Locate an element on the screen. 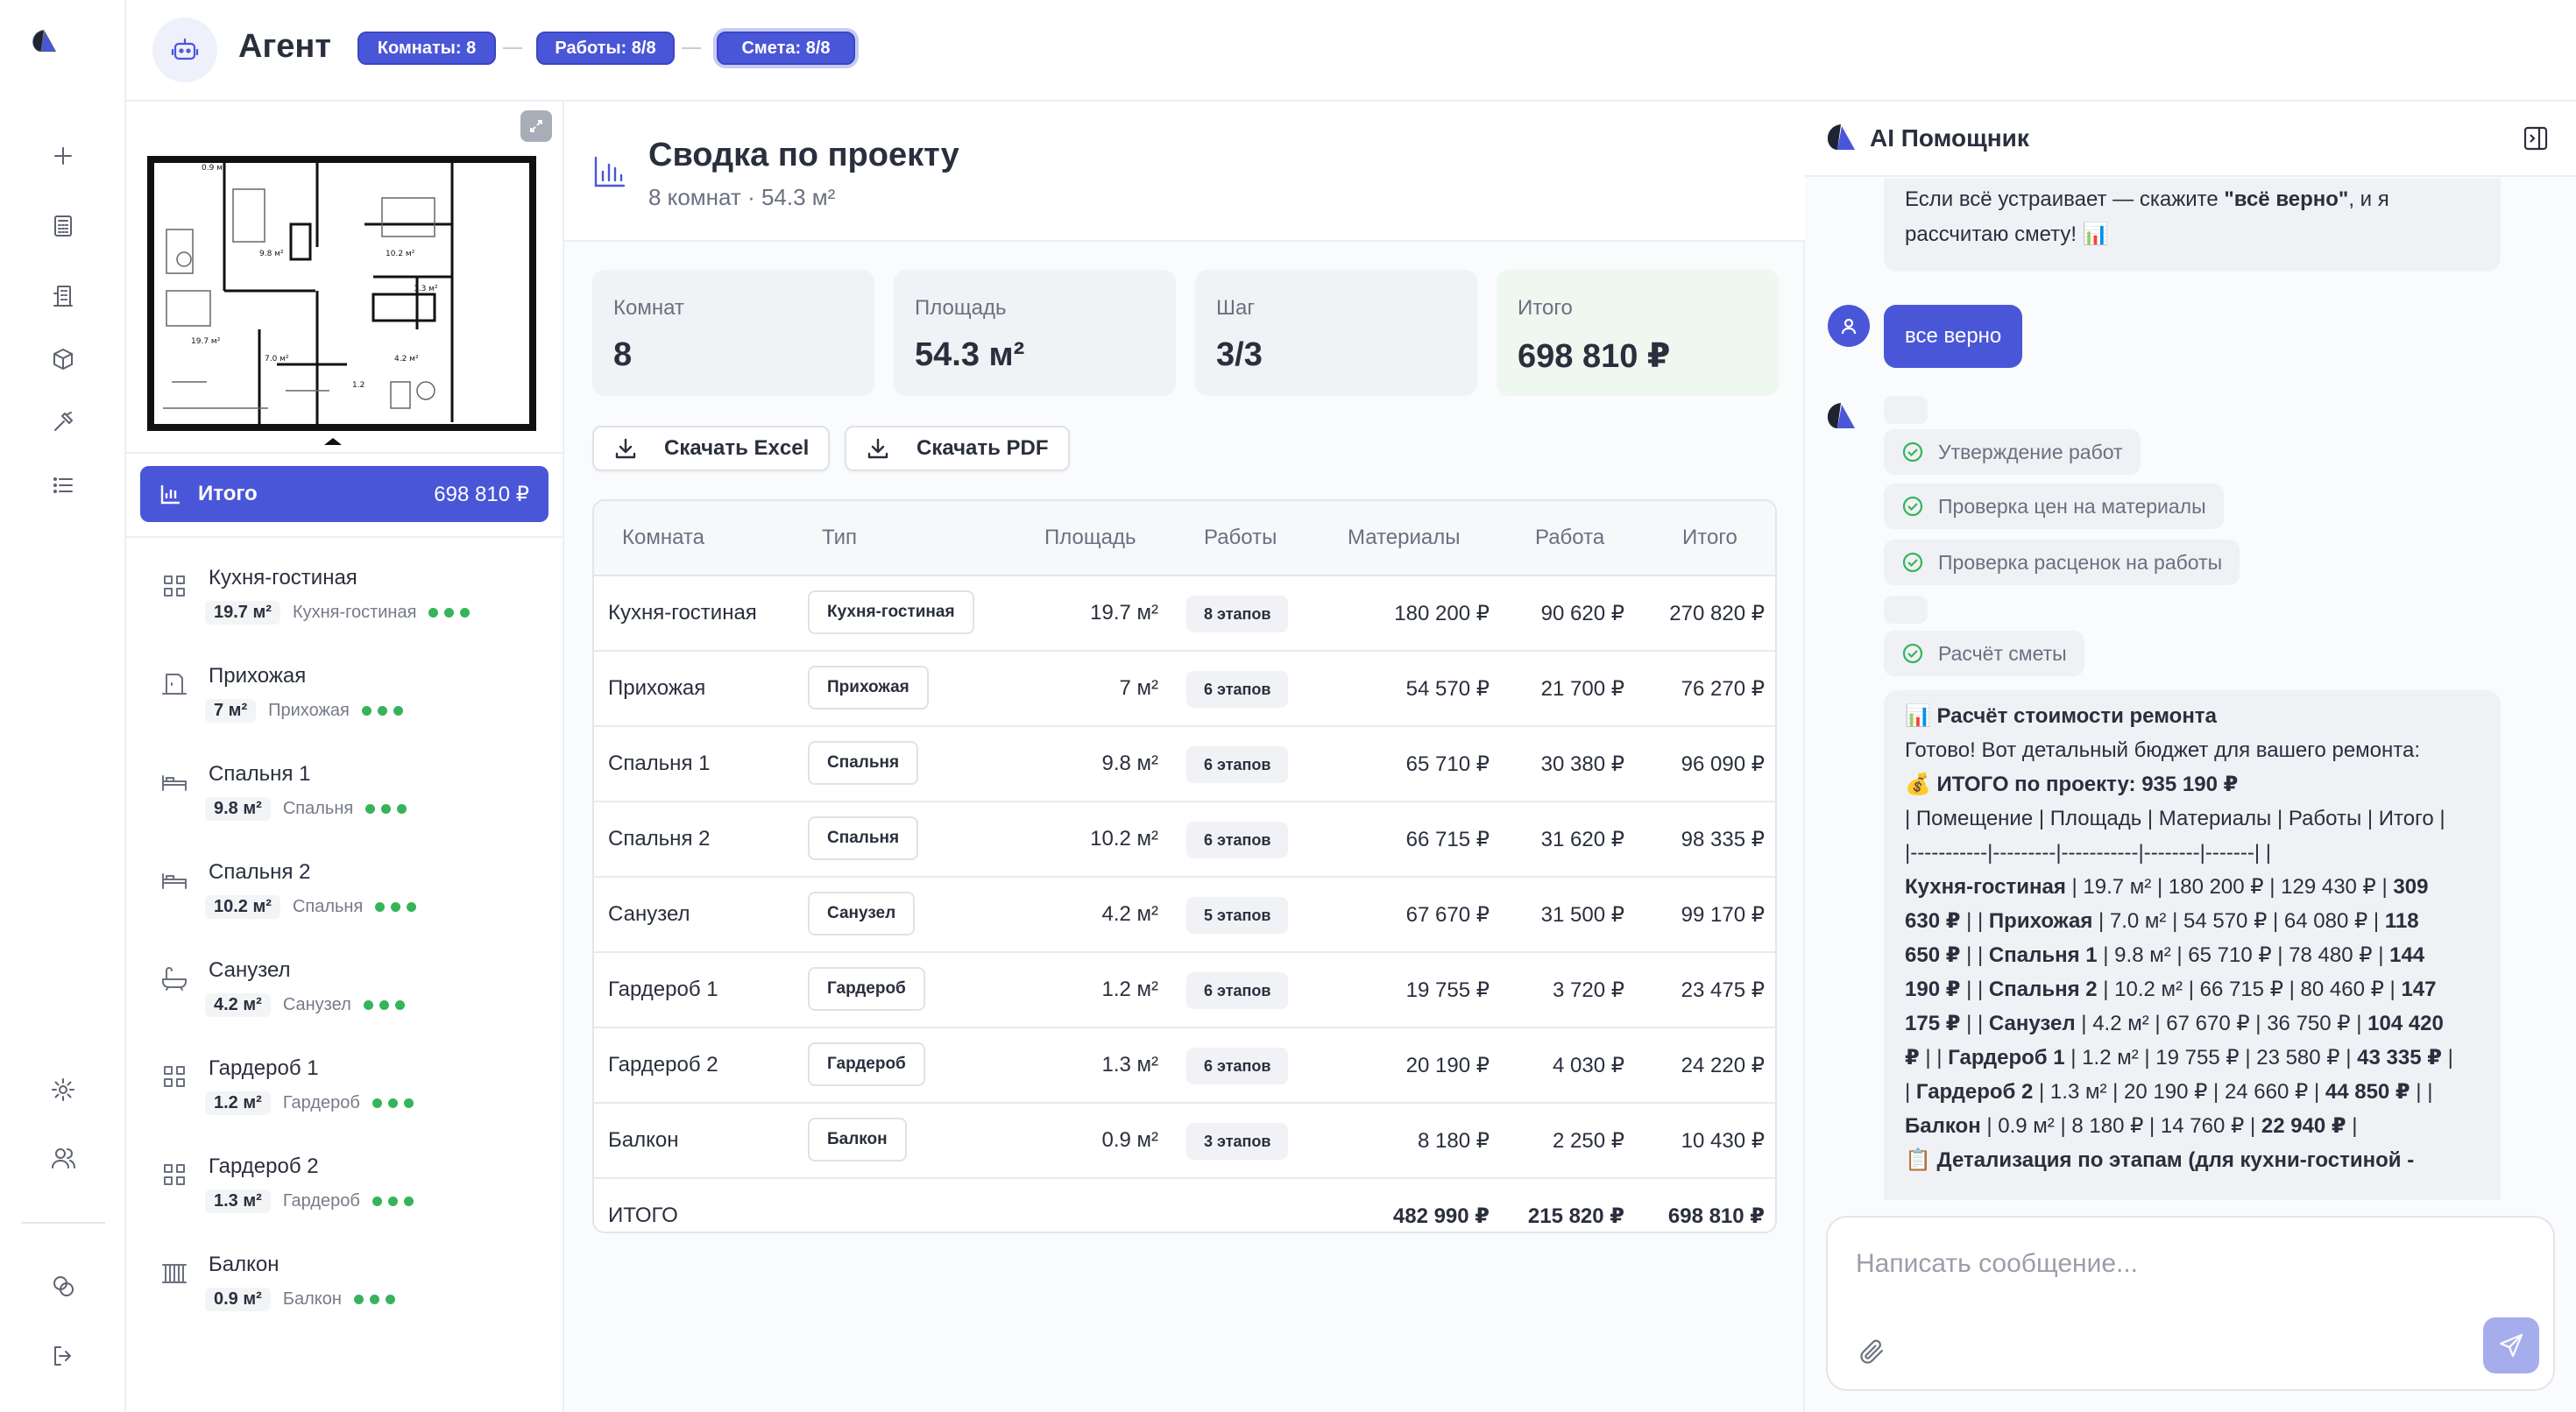  plan-label: 10.2 м² is located at coordinates (400, 254).